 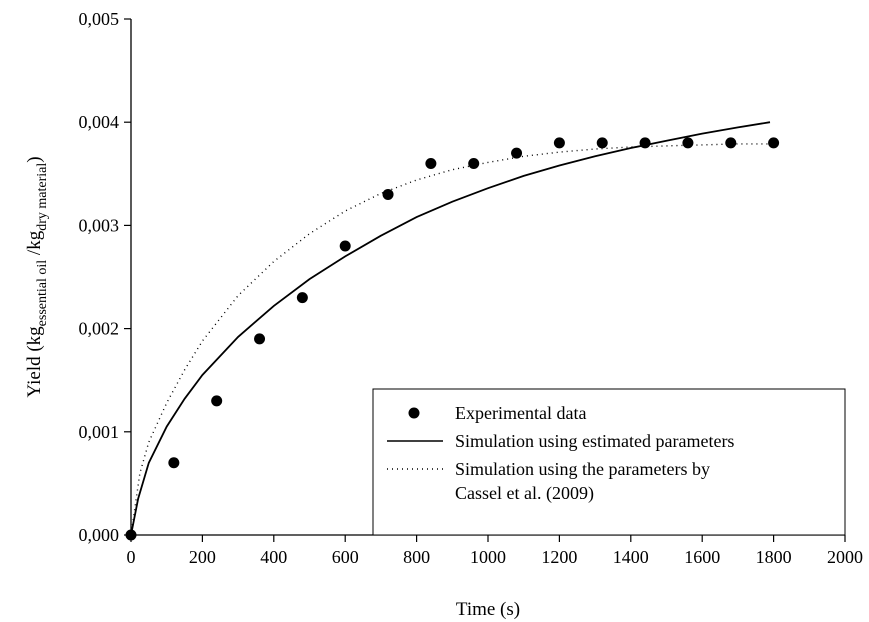 I want to click on x-axis-label: Time (s), so click(x=488, y=609).